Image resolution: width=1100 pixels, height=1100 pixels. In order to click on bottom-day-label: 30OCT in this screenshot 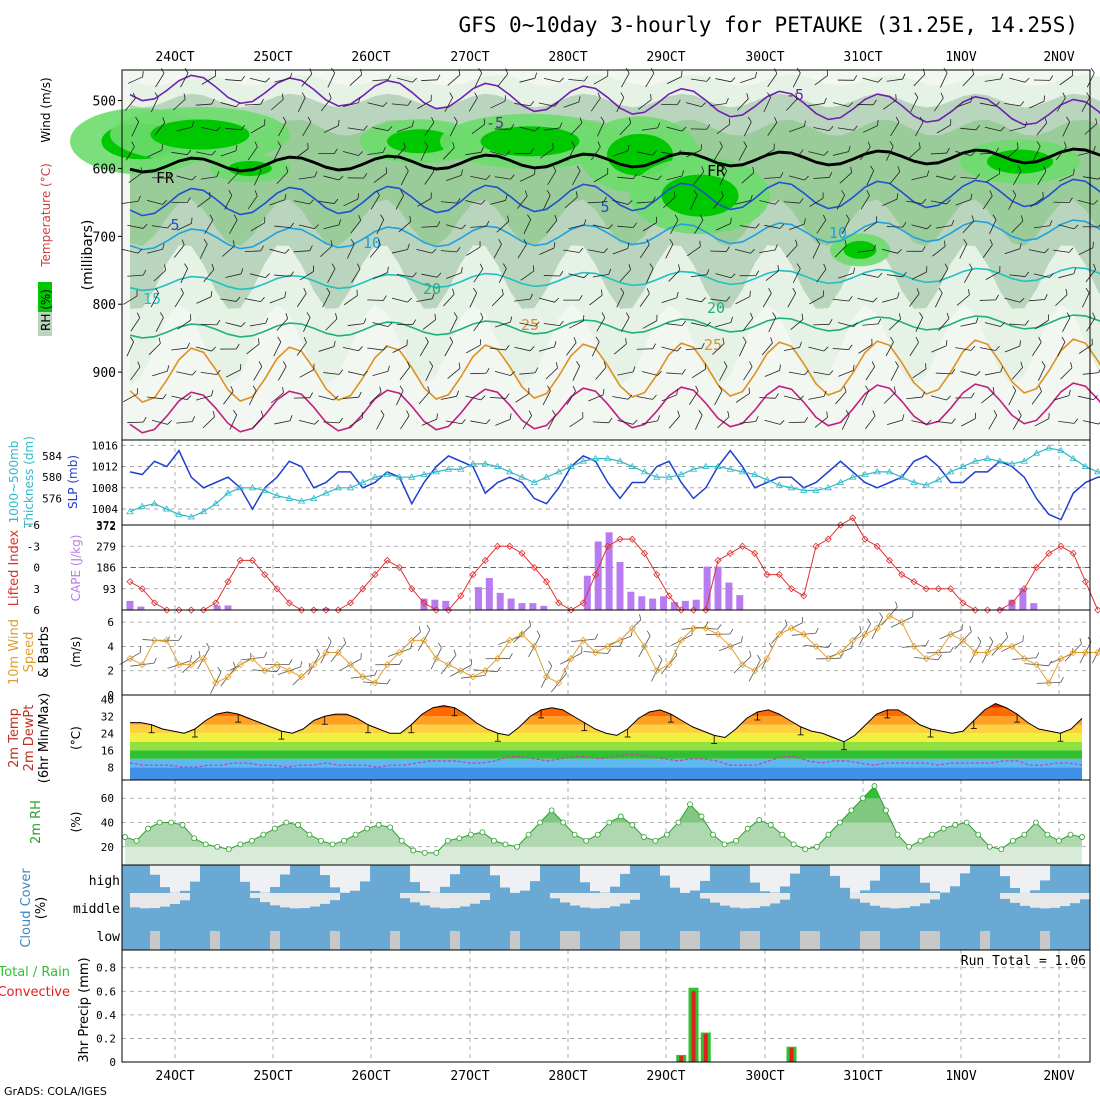, I will do `click(764, 1076)`.